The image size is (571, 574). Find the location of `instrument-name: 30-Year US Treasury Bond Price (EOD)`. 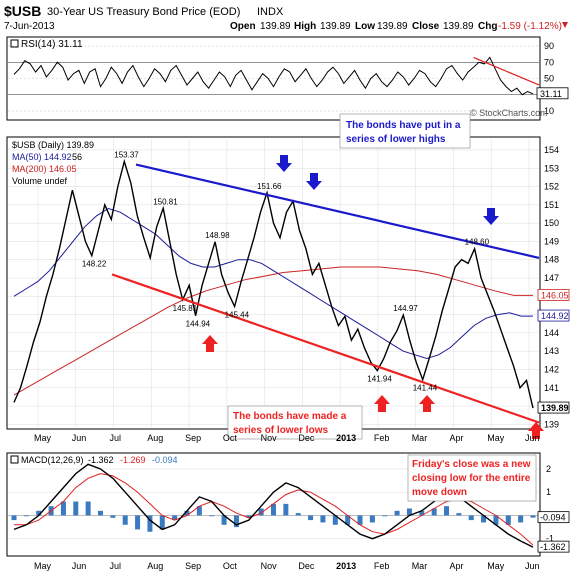

instrument-name: 30-Year US Treasury Bond Price (EOD) is located at coordinates (143, 12).